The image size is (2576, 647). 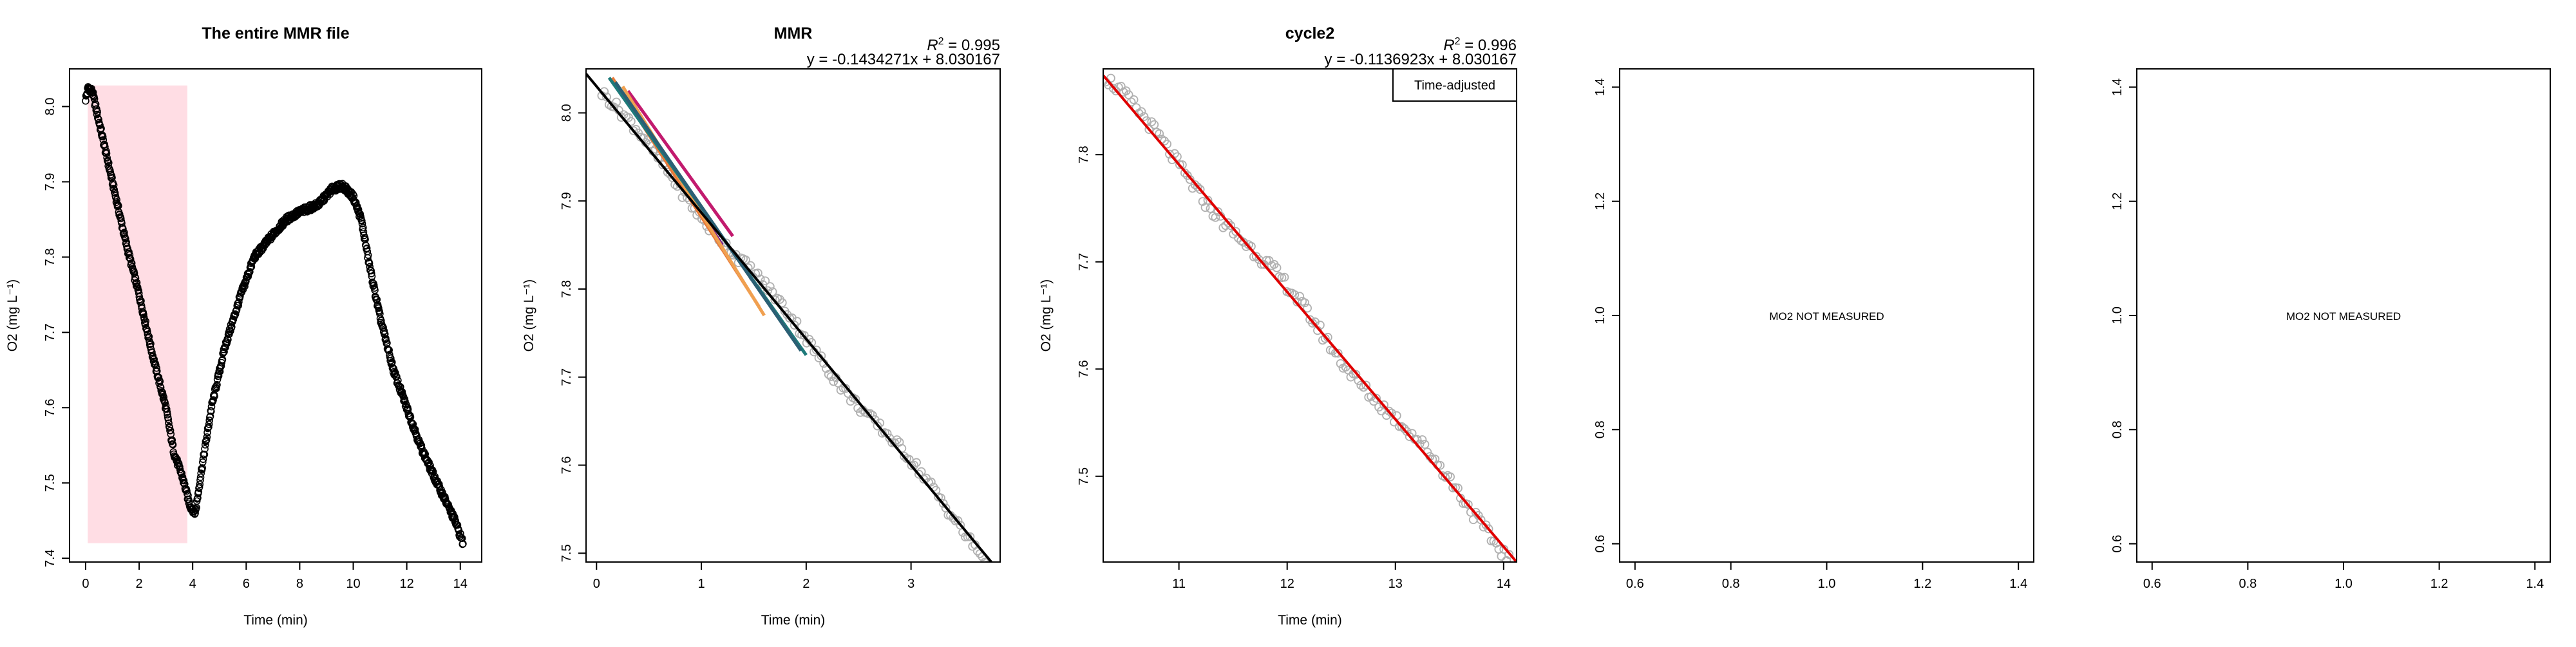 What do you see at coordinates (461, 584) in the screenshot?
I see `x-tick-label: 14` at bounding box center [461, 584].